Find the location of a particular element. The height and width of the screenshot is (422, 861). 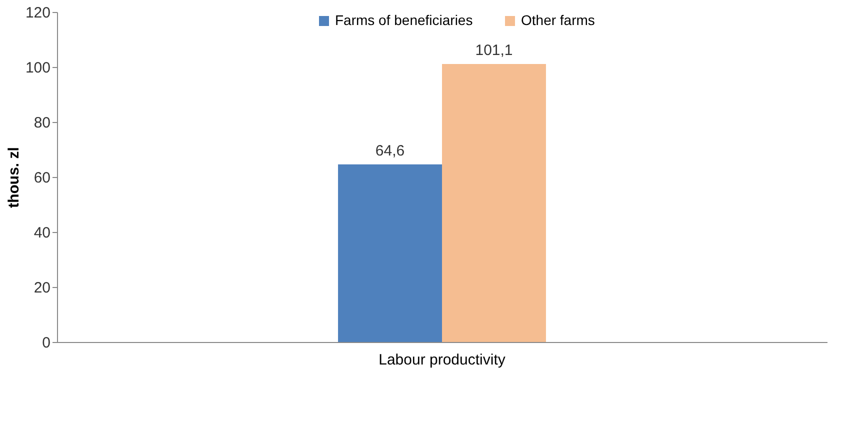

y-tick-label: 40 is located at coordinates (42, 233).